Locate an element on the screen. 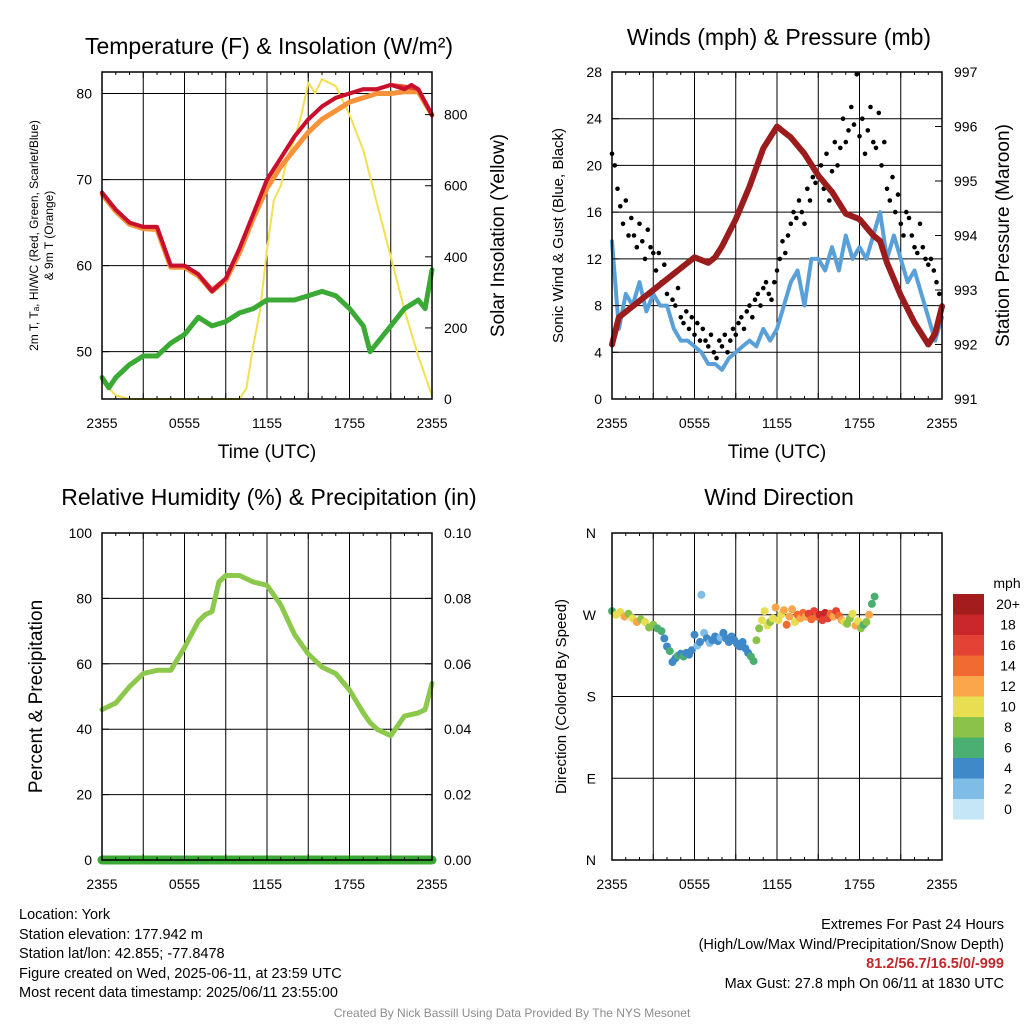  y-tick-label: 0.04 is located at coordinates (457, 729).